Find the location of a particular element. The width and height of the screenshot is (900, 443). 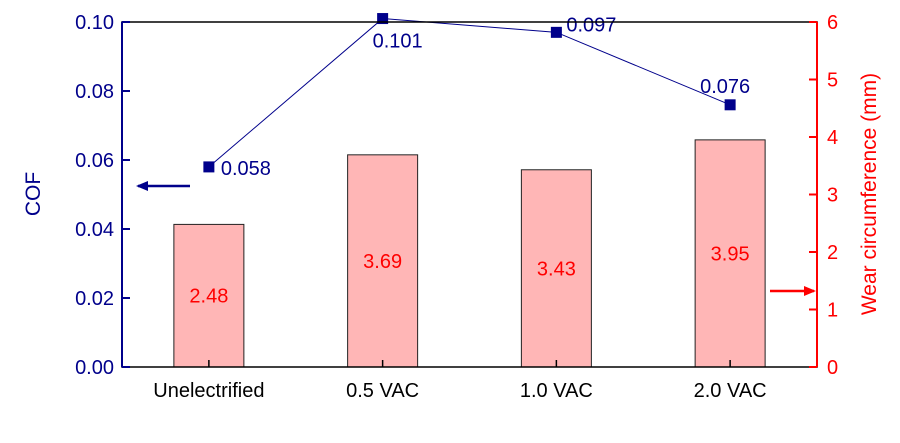

wear-bar-value-label: 3.43 is located at coordinates (556, 269).